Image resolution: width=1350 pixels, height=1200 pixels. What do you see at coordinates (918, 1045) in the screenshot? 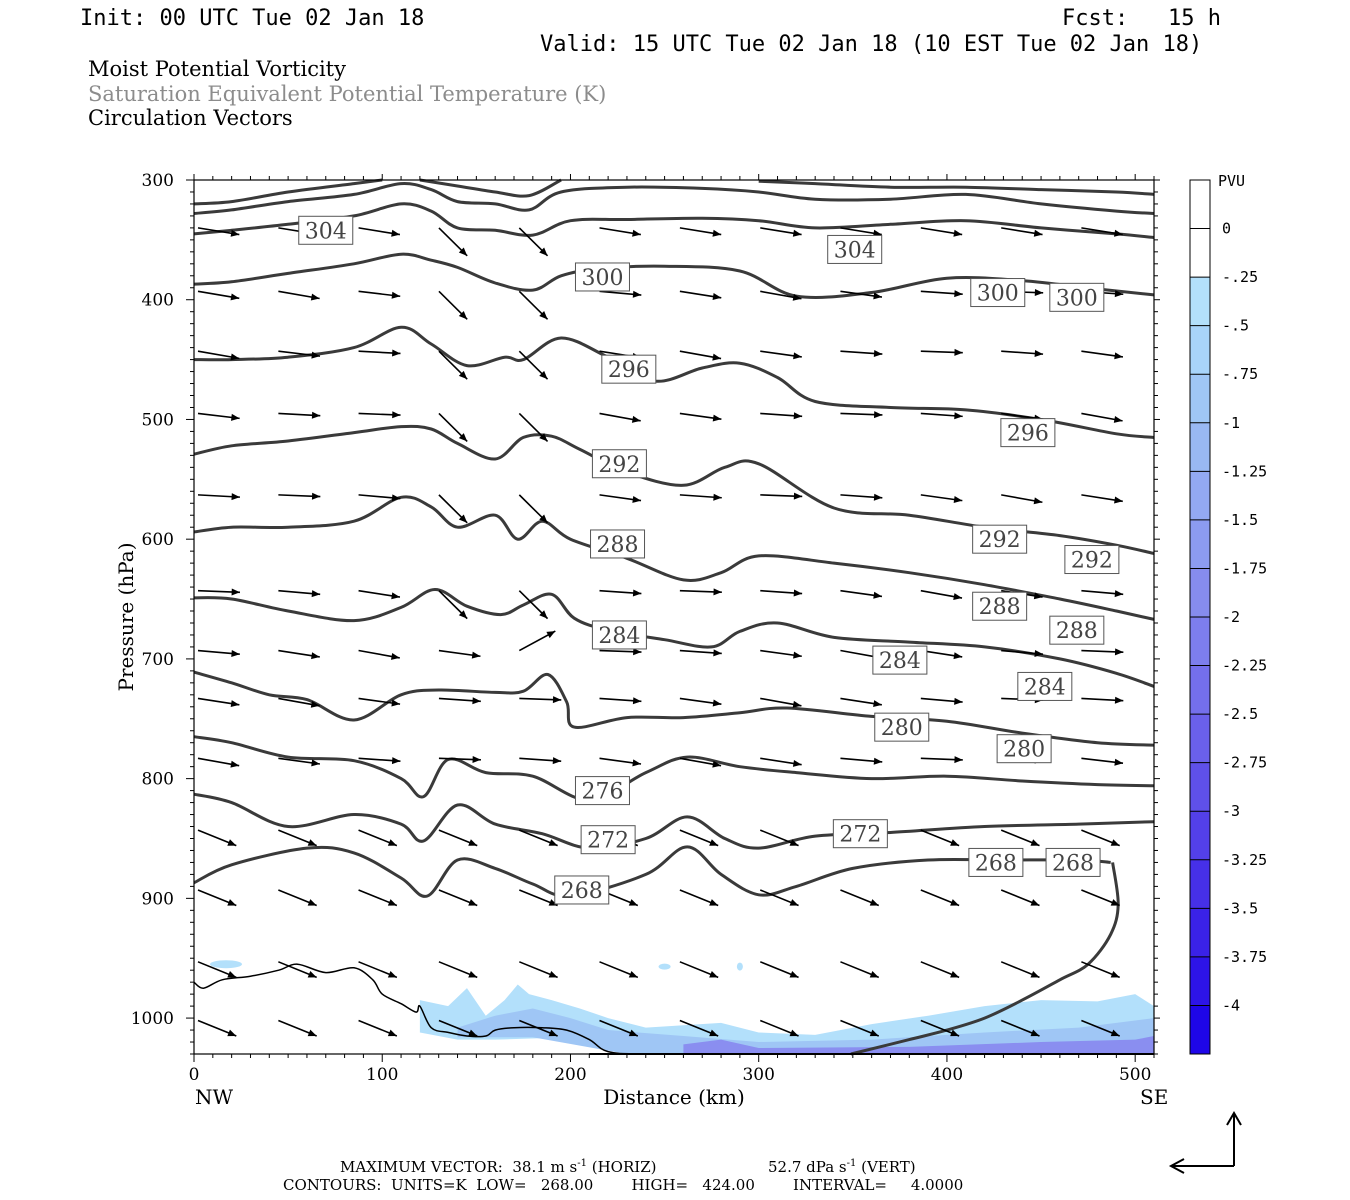
I see `pv-region-dark` at bounding box center [918, 1045].